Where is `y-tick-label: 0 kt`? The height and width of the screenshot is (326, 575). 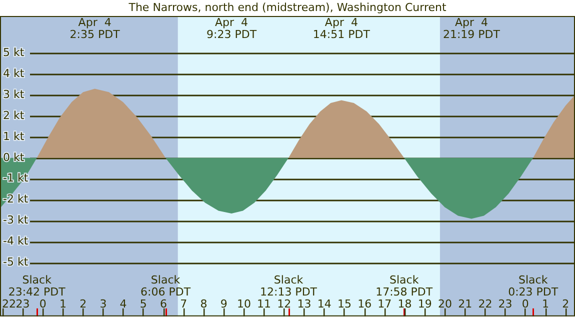 y-tick-label: 0 kt is located at coordinates (14, 157).